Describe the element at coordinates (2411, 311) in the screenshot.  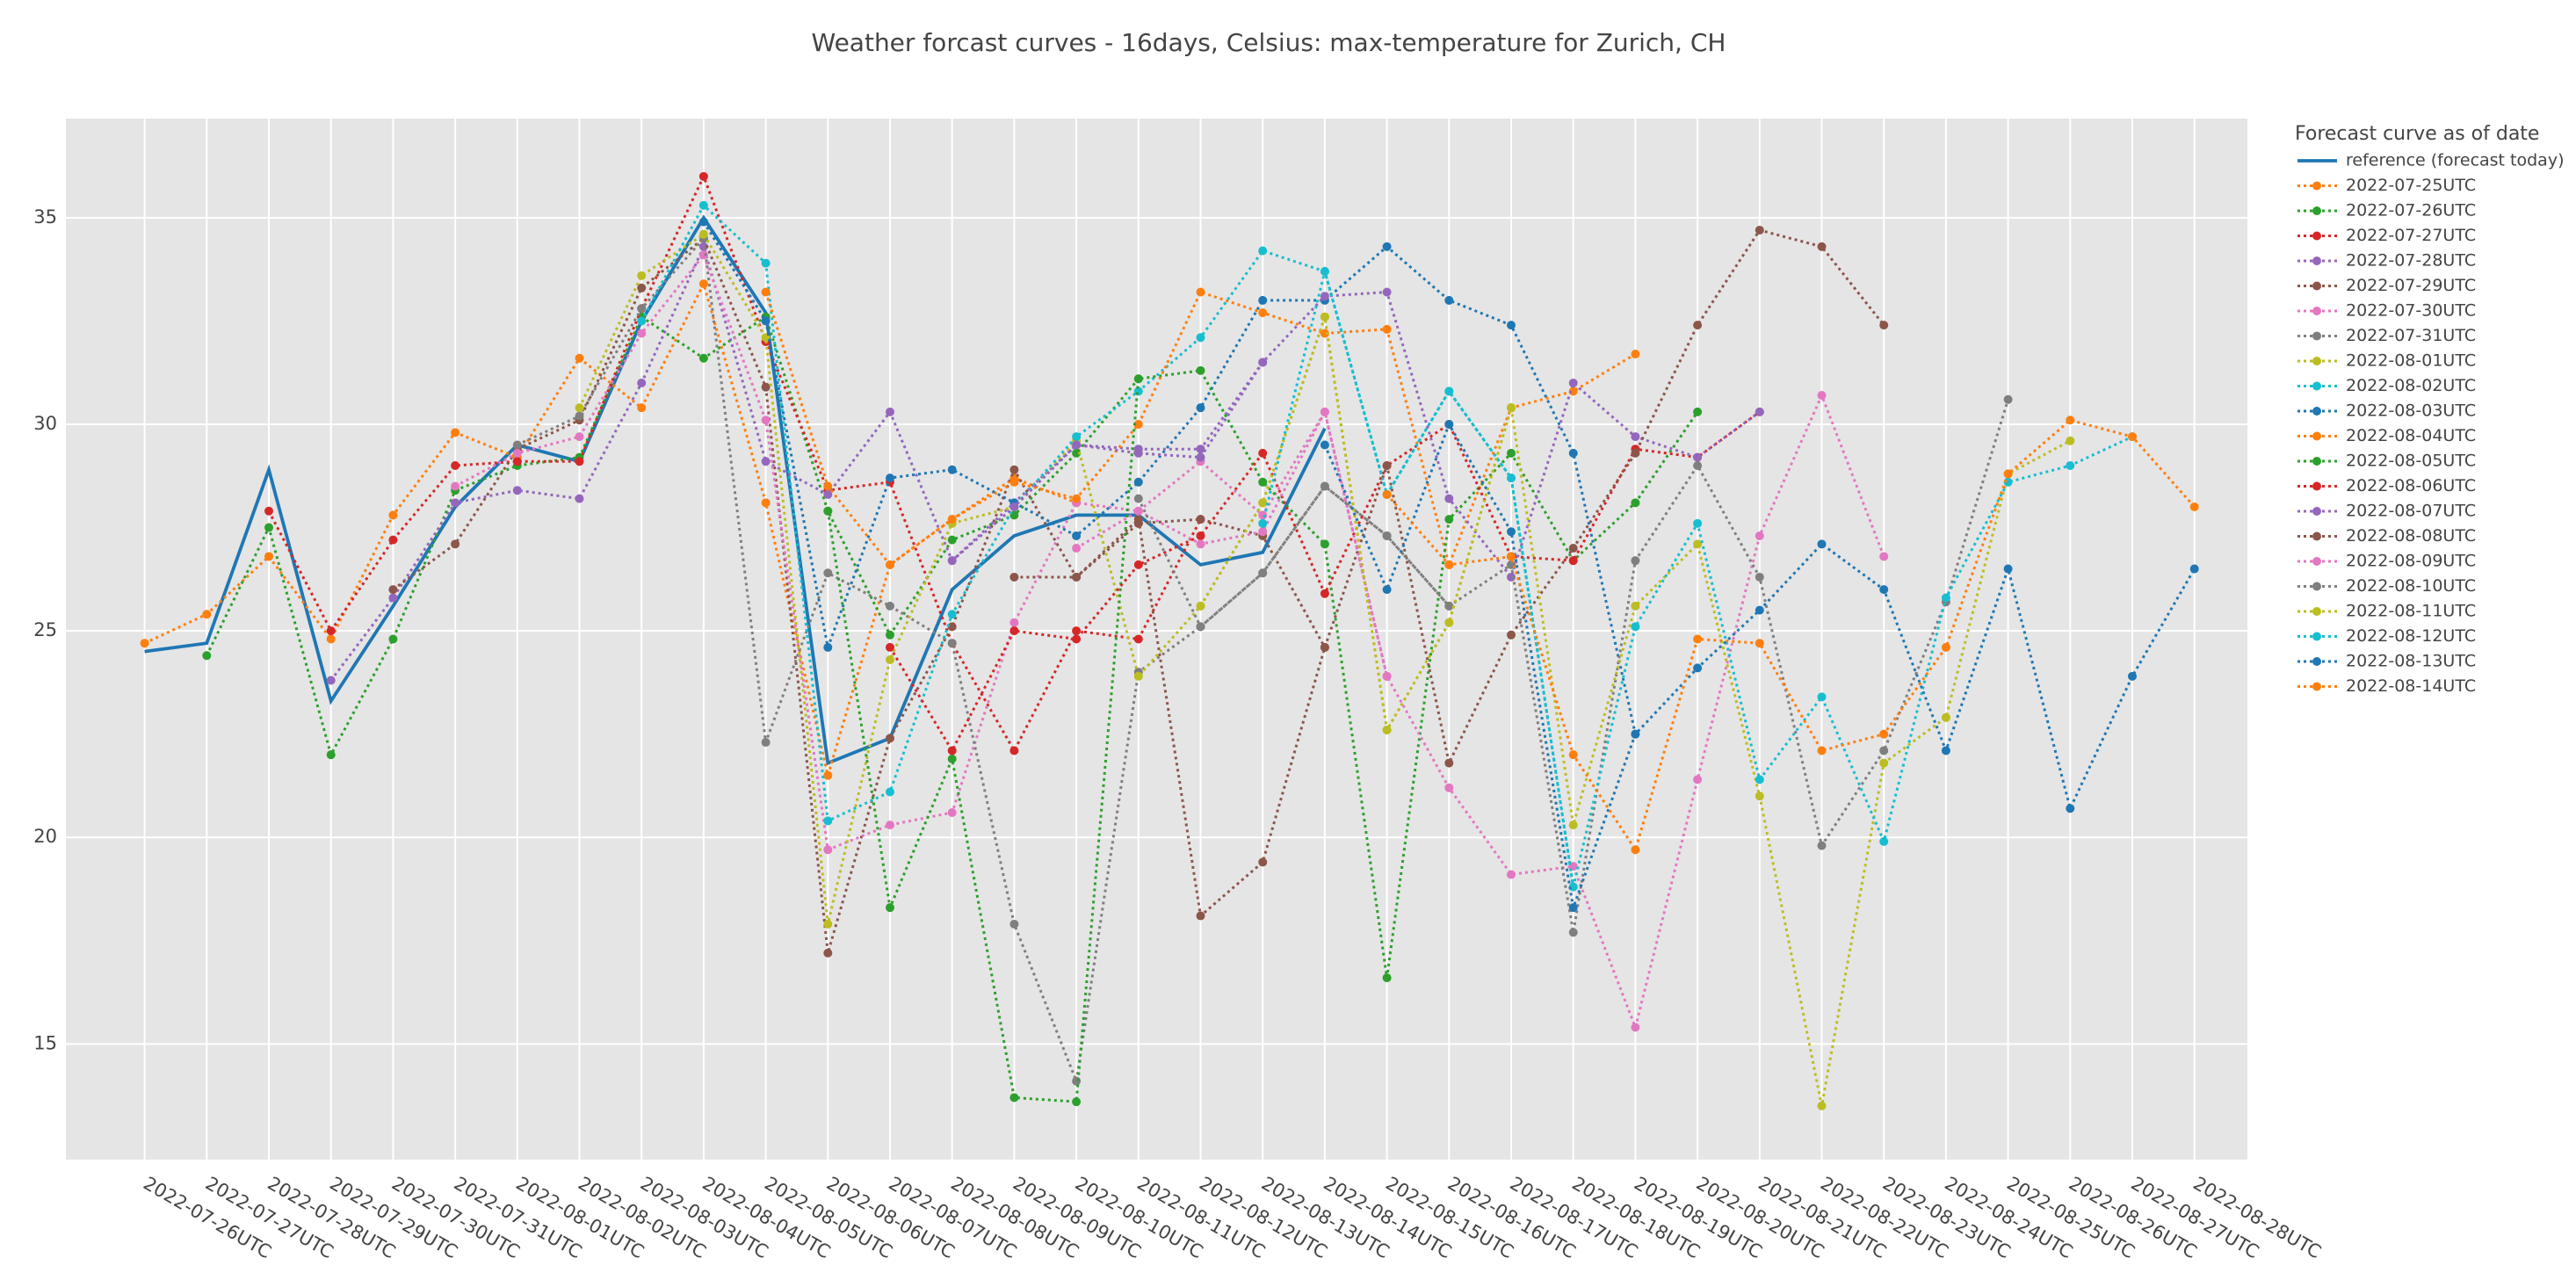
I see `legend-label: 2022-07-30UTC` at that location.